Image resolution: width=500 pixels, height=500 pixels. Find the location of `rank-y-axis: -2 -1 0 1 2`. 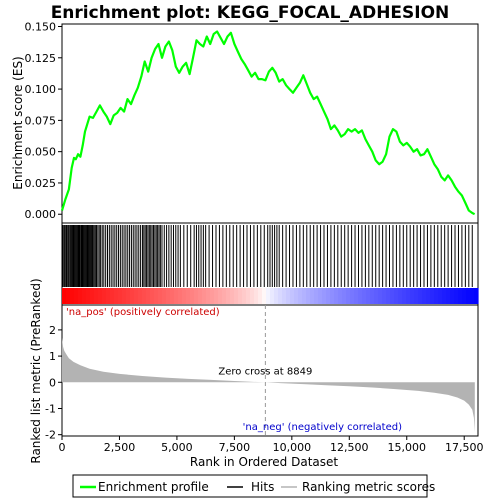

rank-y-axis: -2 -1 0 1 2 is located at coordinates (53, 383).